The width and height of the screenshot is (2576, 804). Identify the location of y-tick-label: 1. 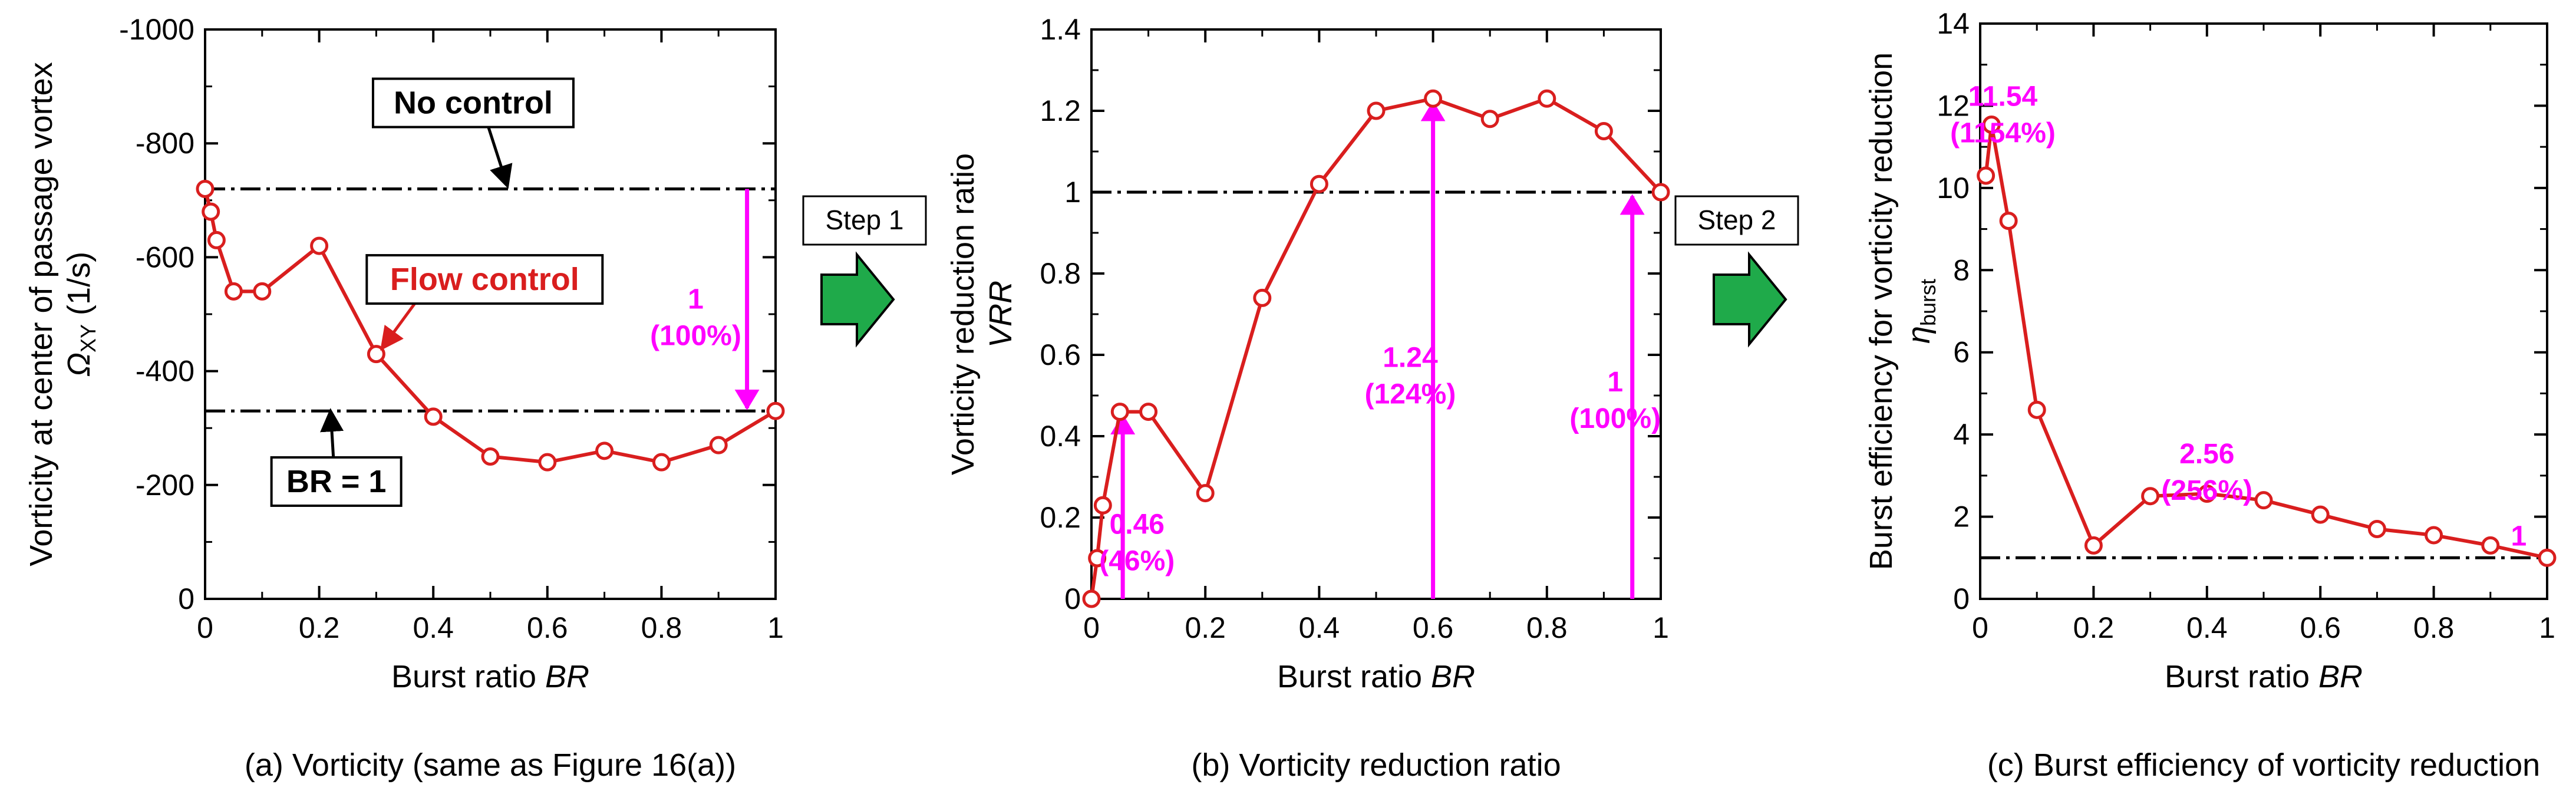
(1072, 192).